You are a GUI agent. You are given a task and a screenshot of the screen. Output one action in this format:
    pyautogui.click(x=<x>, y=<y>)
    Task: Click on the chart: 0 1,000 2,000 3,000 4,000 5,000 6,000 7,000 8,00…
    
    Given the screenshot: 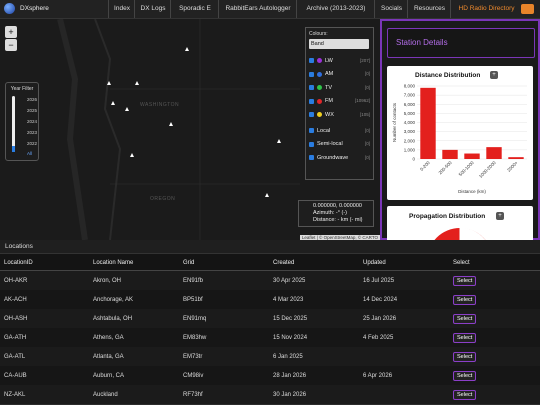 What is the action you would take?
    pyautogui.click(x=459, y=139)
    